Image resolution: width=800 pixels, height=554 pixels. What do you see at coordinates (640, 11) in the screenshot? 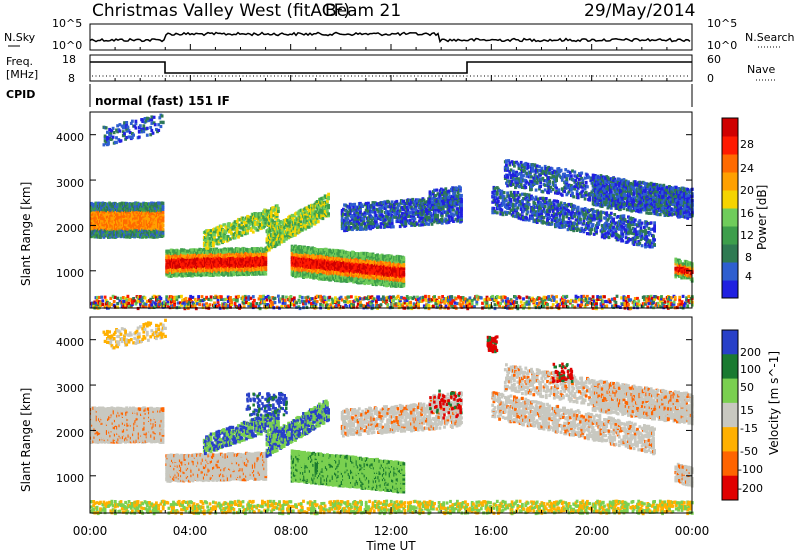
I see `date-title: 29/May/2014` at bounding box center [640, 11].